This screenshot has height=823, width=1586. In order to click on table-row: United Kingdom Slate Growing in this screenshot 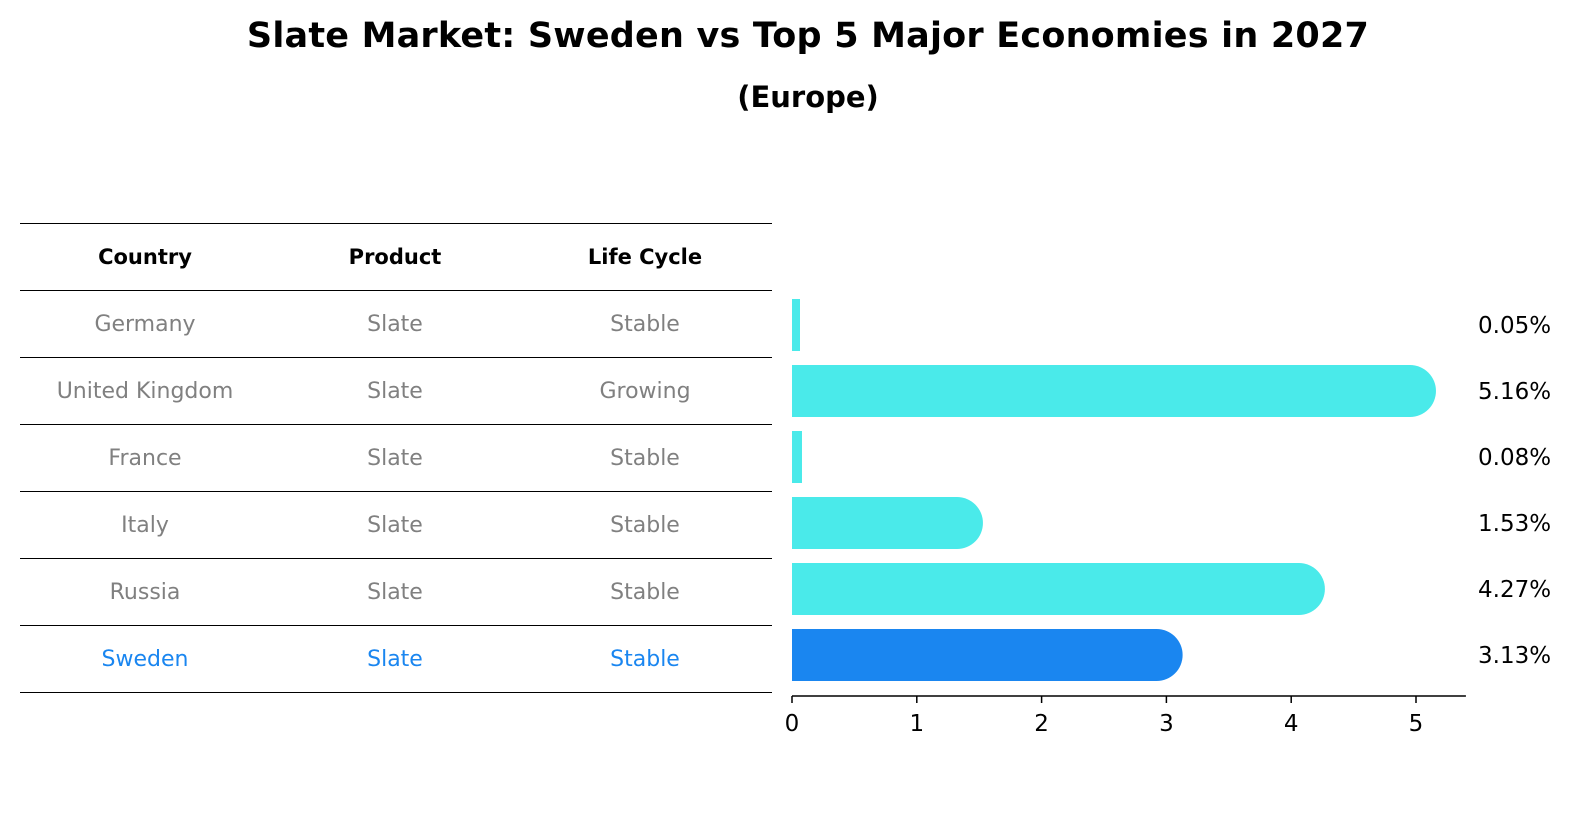, I will do `click(396, 391)`.